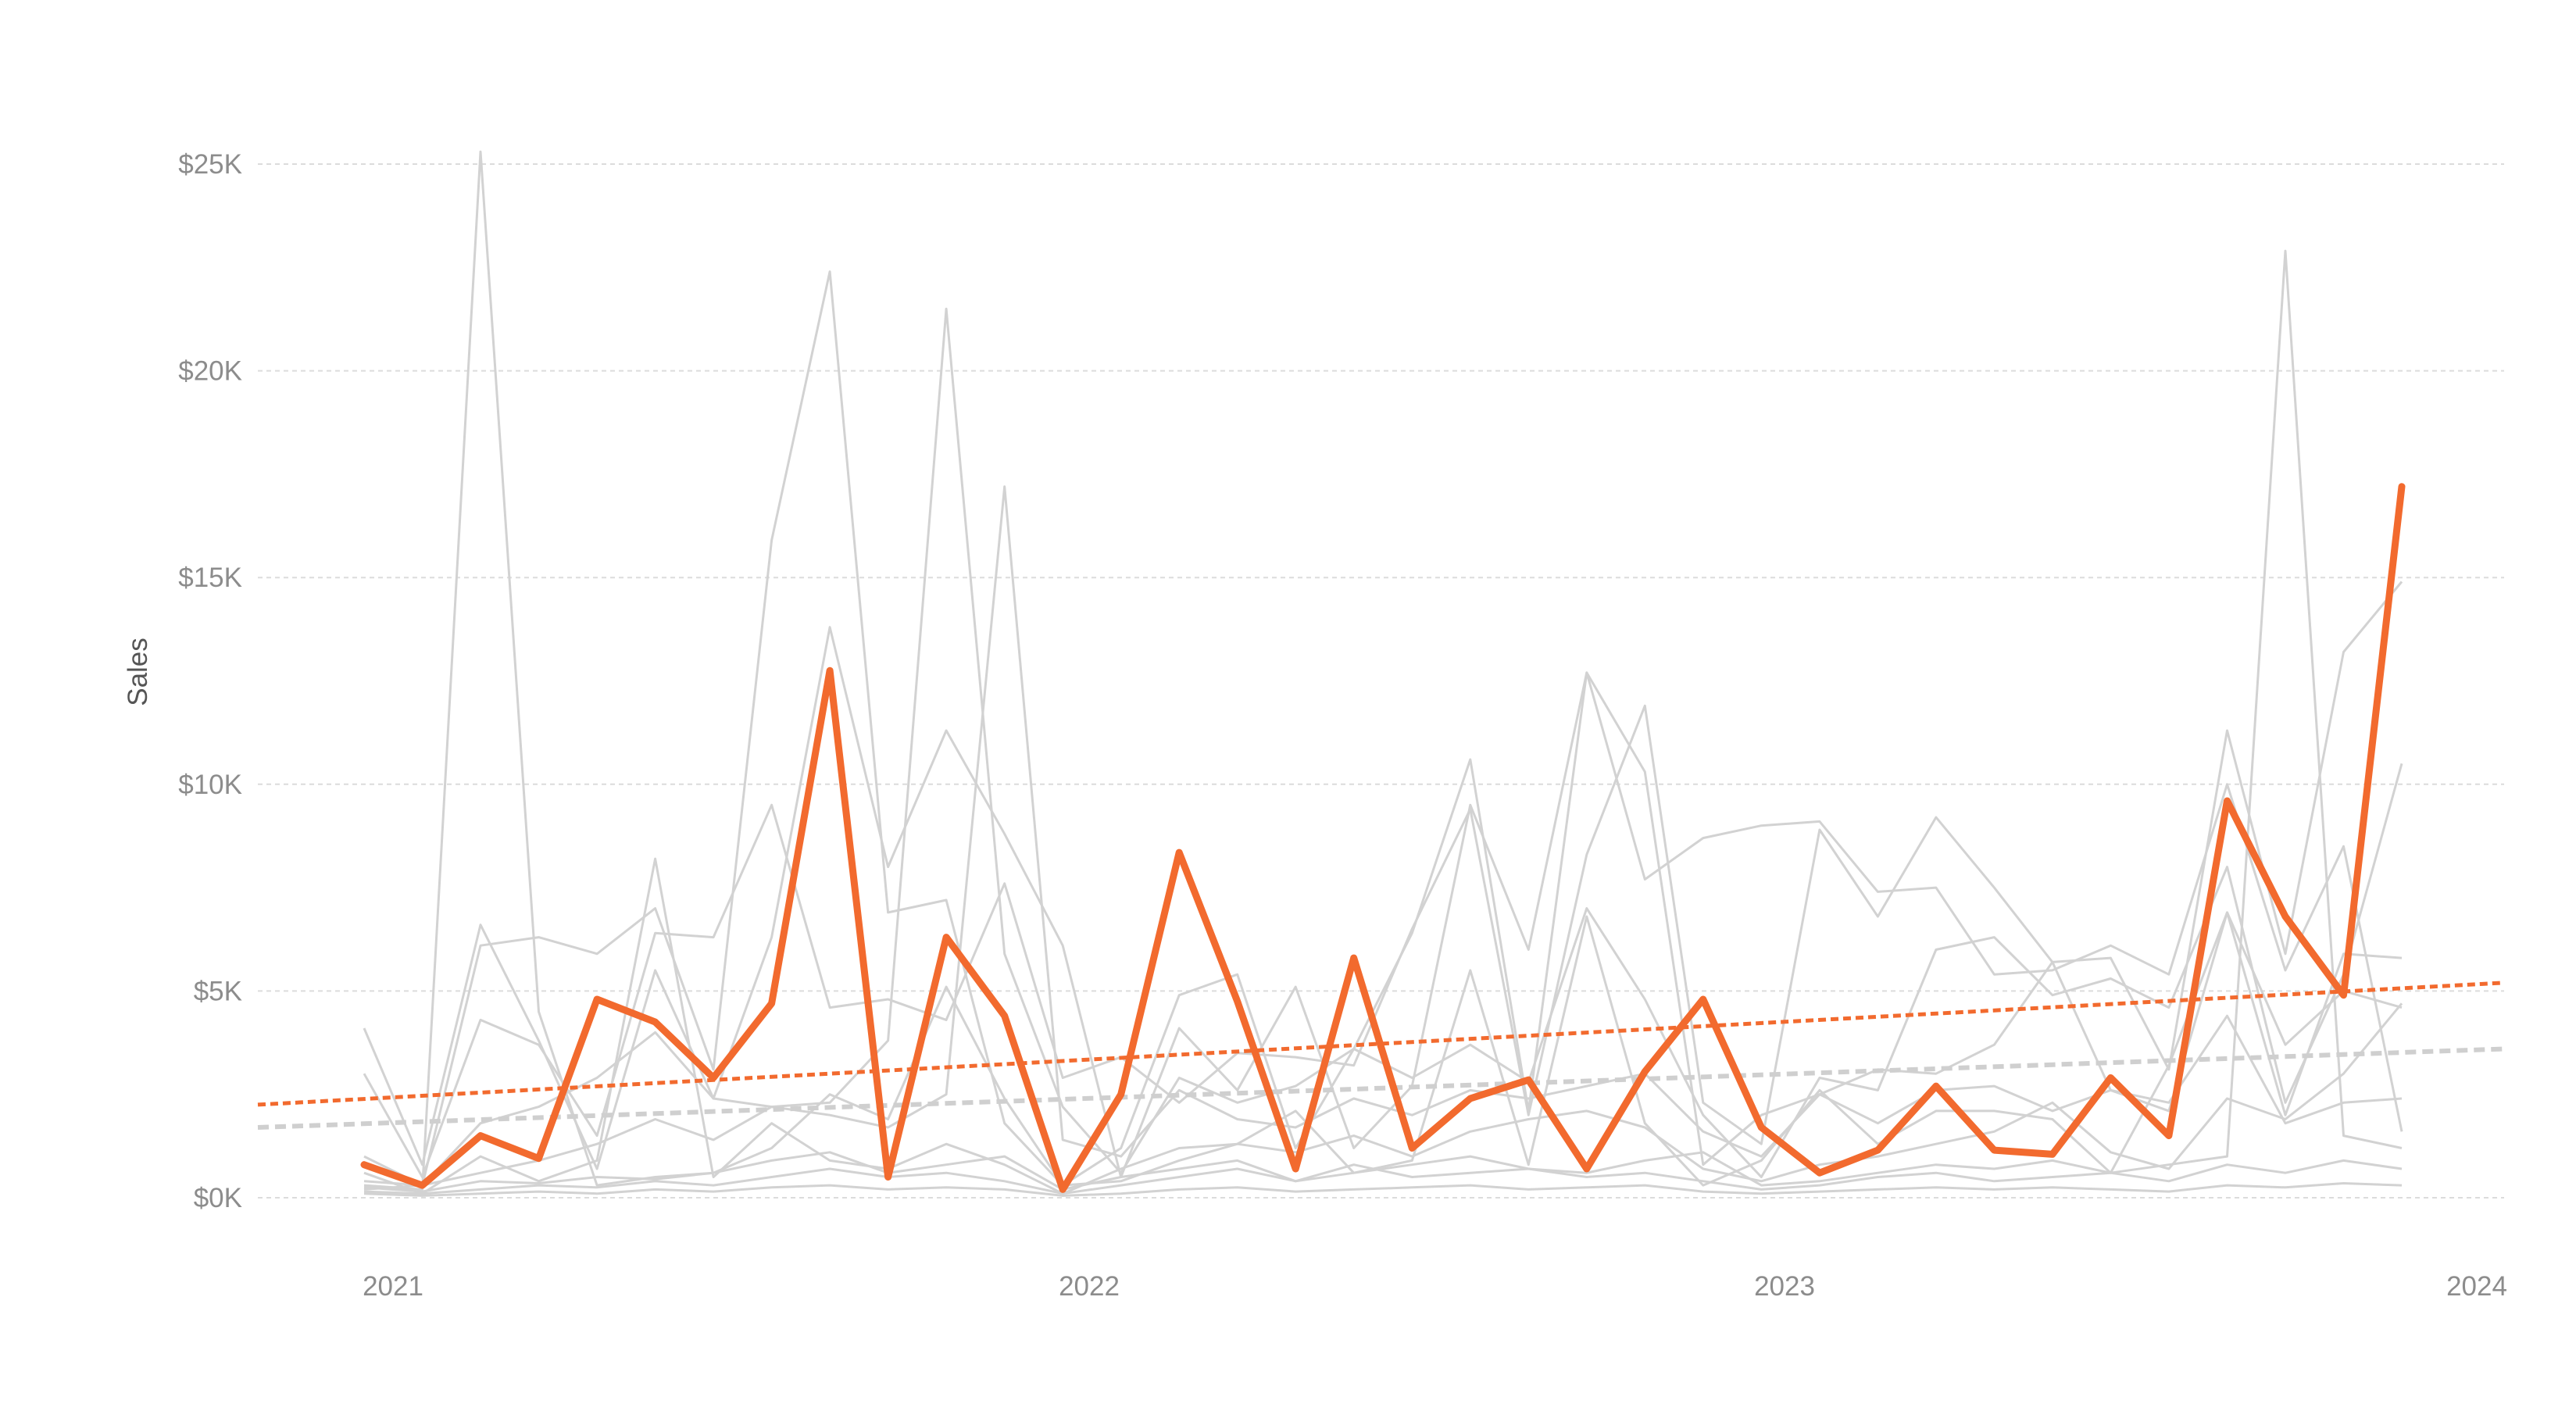 This screenshot has height=1404, width=2576. What do you see at coordinates (1785, 1286) in the screenshot?
I see `x-tick-label: 2023` at bounding box center [1785, 1286].